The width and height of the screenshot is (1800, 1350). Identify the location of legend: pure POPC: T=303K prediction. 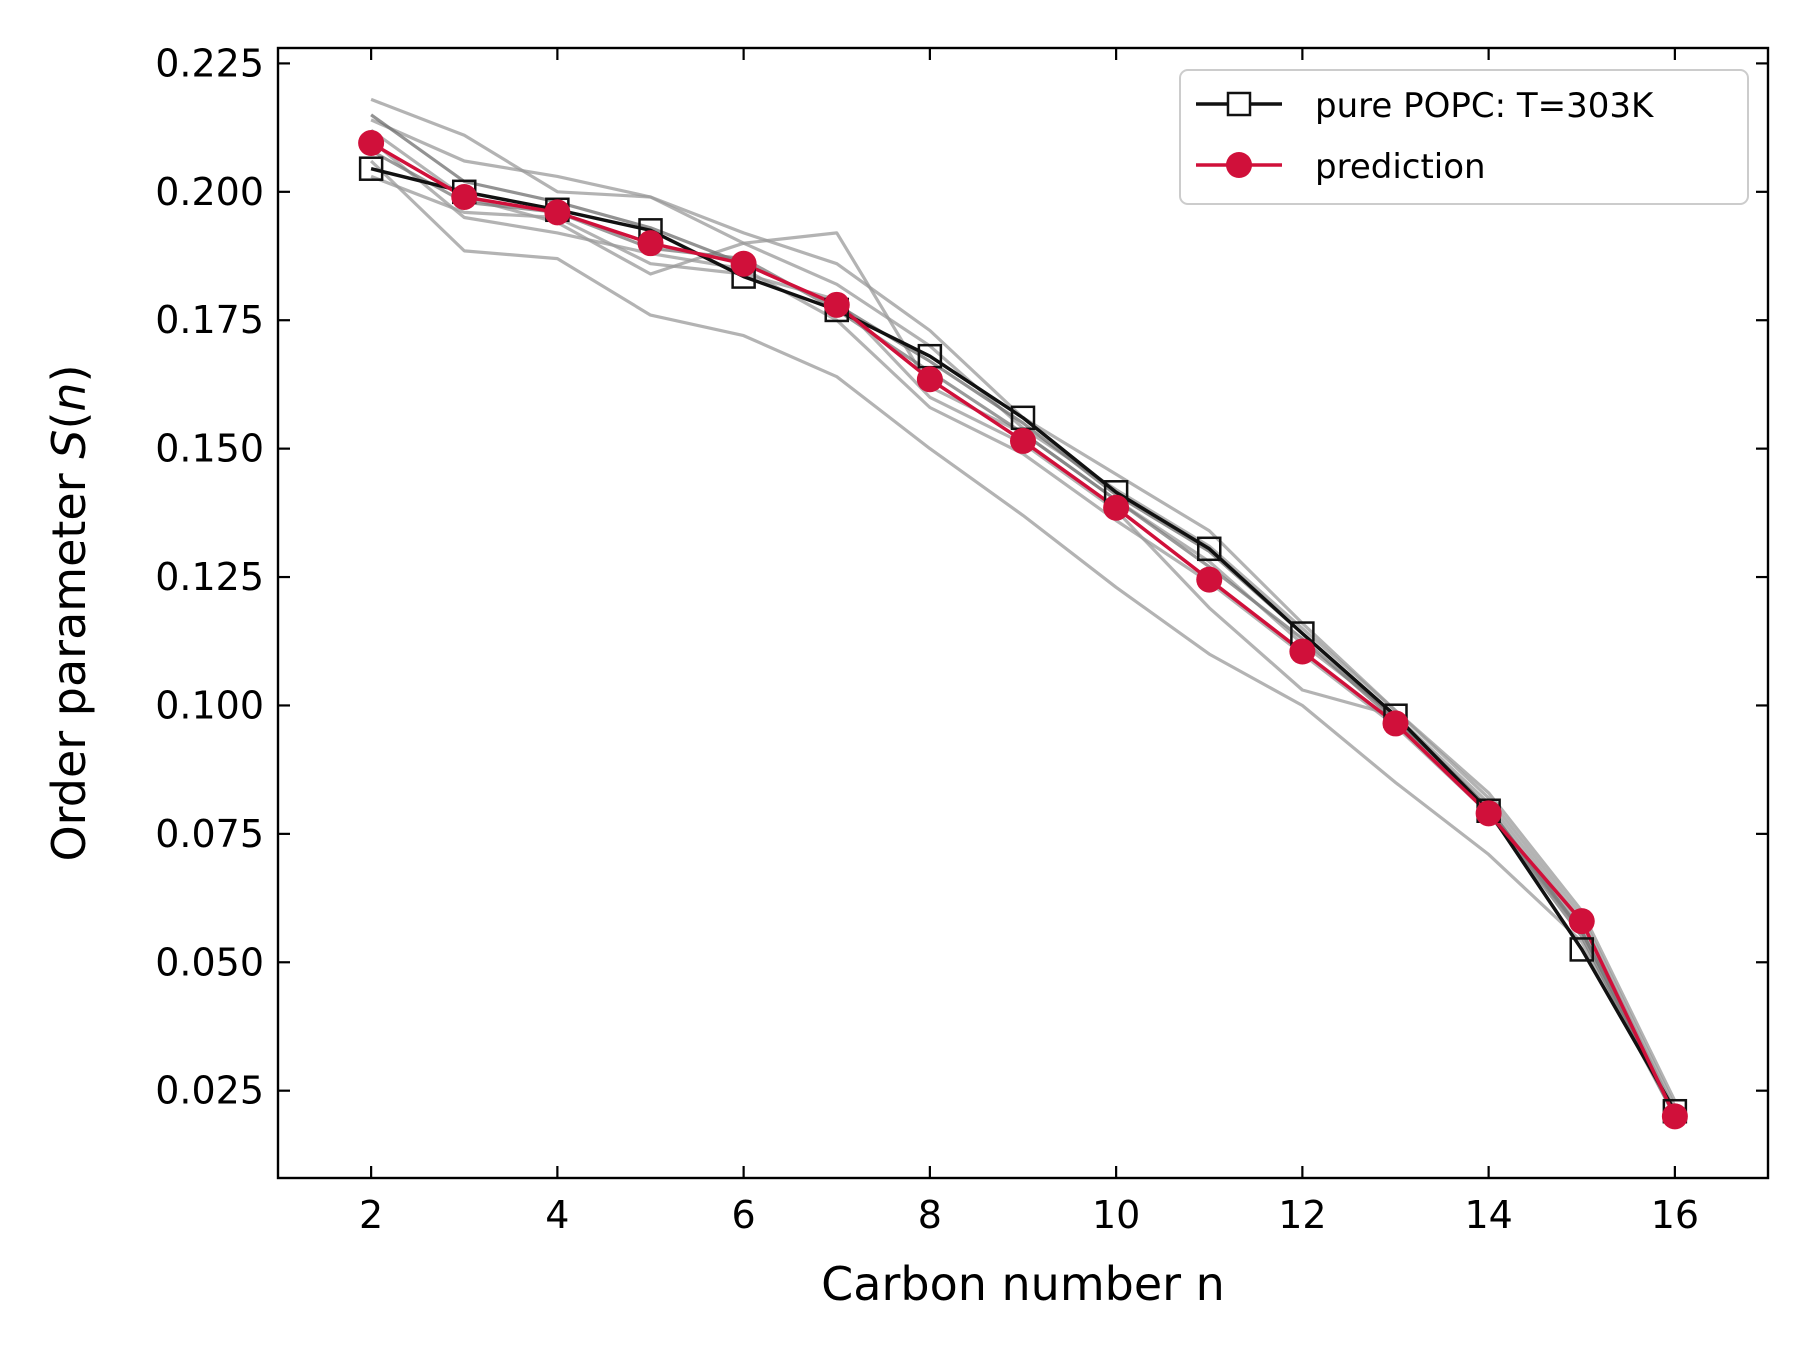
(1464, 137).